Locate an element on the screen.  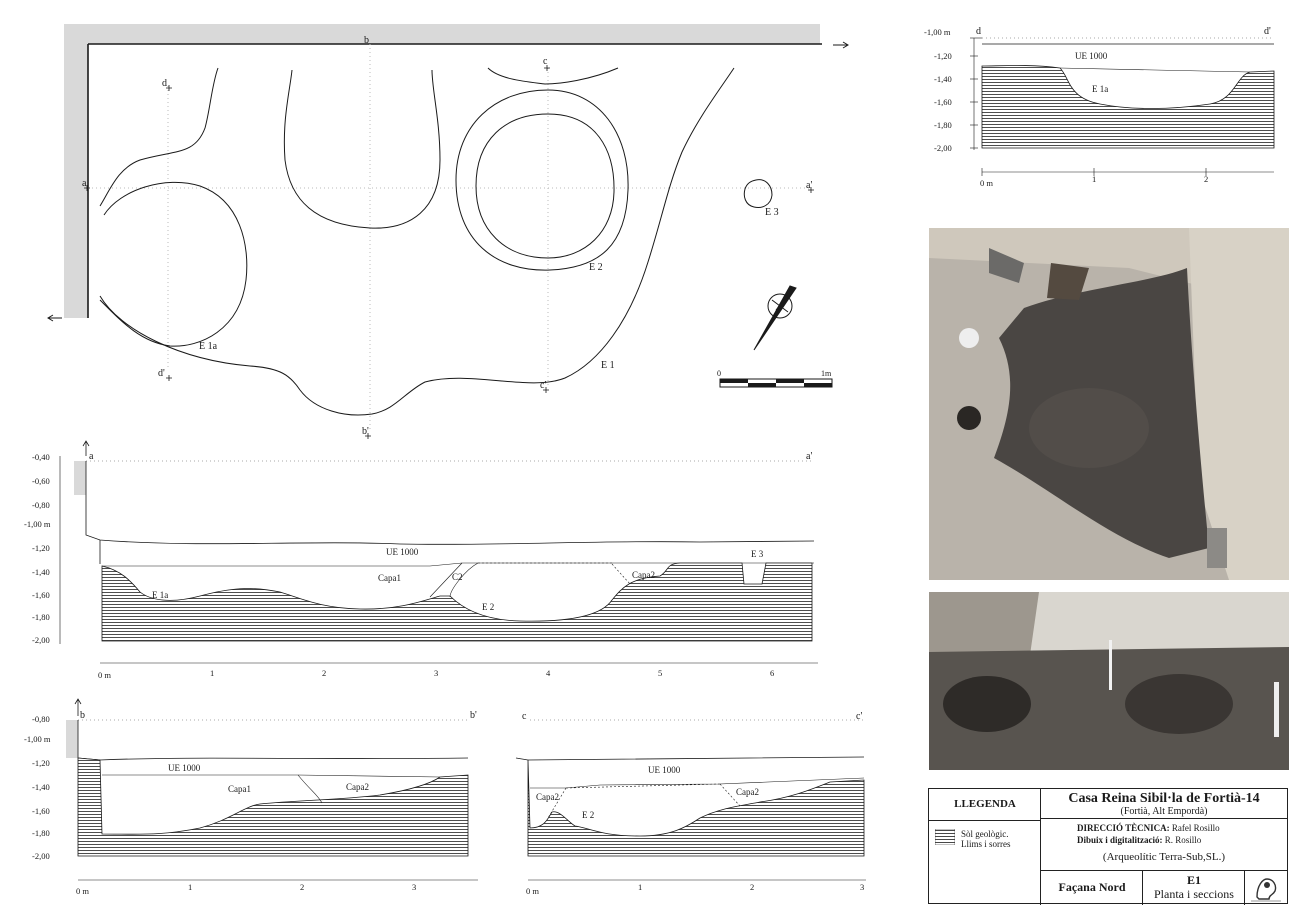
swatch-line-2: Llims i sorres is located at coordinates (986, 844).